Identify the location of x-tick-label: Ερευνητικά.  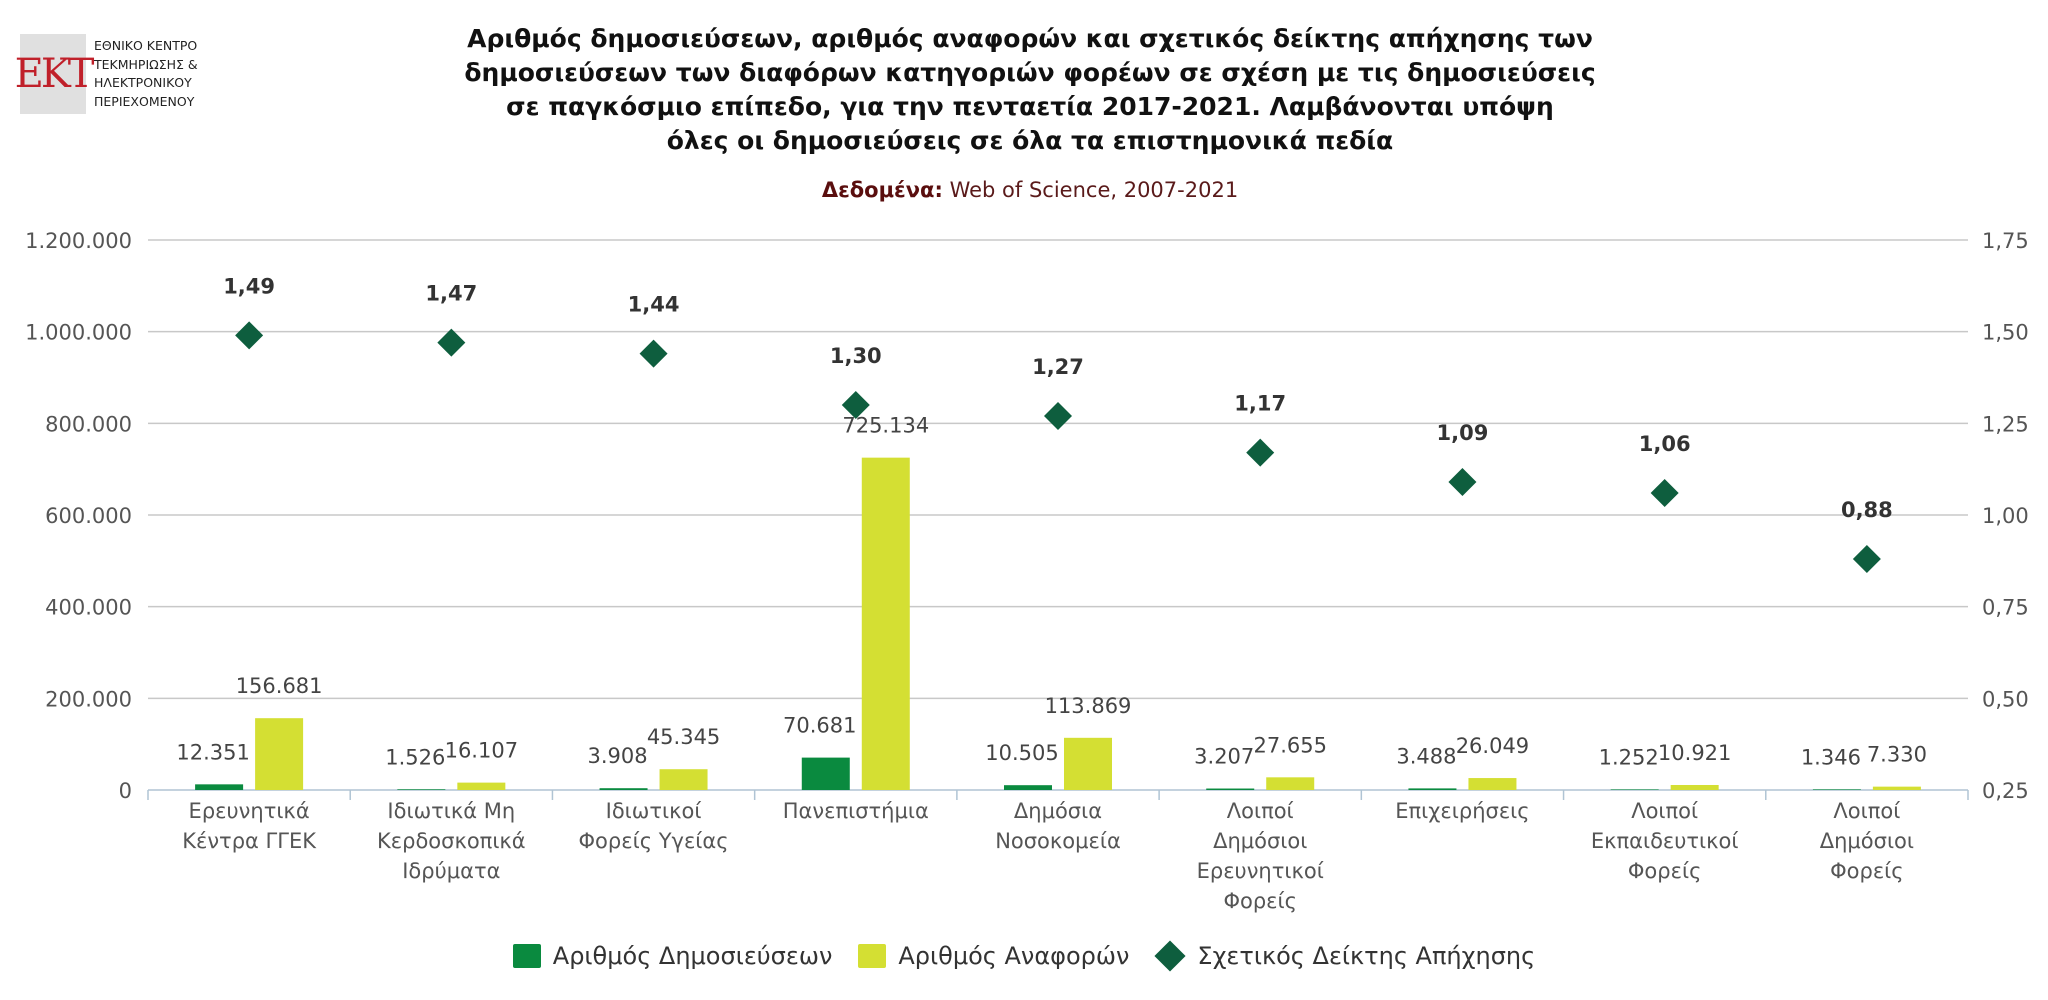
(249, 811).